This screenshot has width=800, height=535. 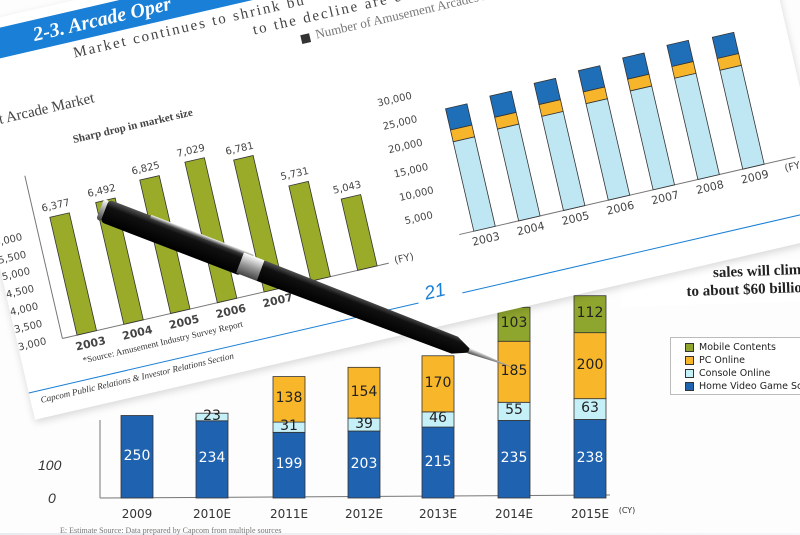 I want to click on legend-label: PC Online, so click(x=722, y=360).